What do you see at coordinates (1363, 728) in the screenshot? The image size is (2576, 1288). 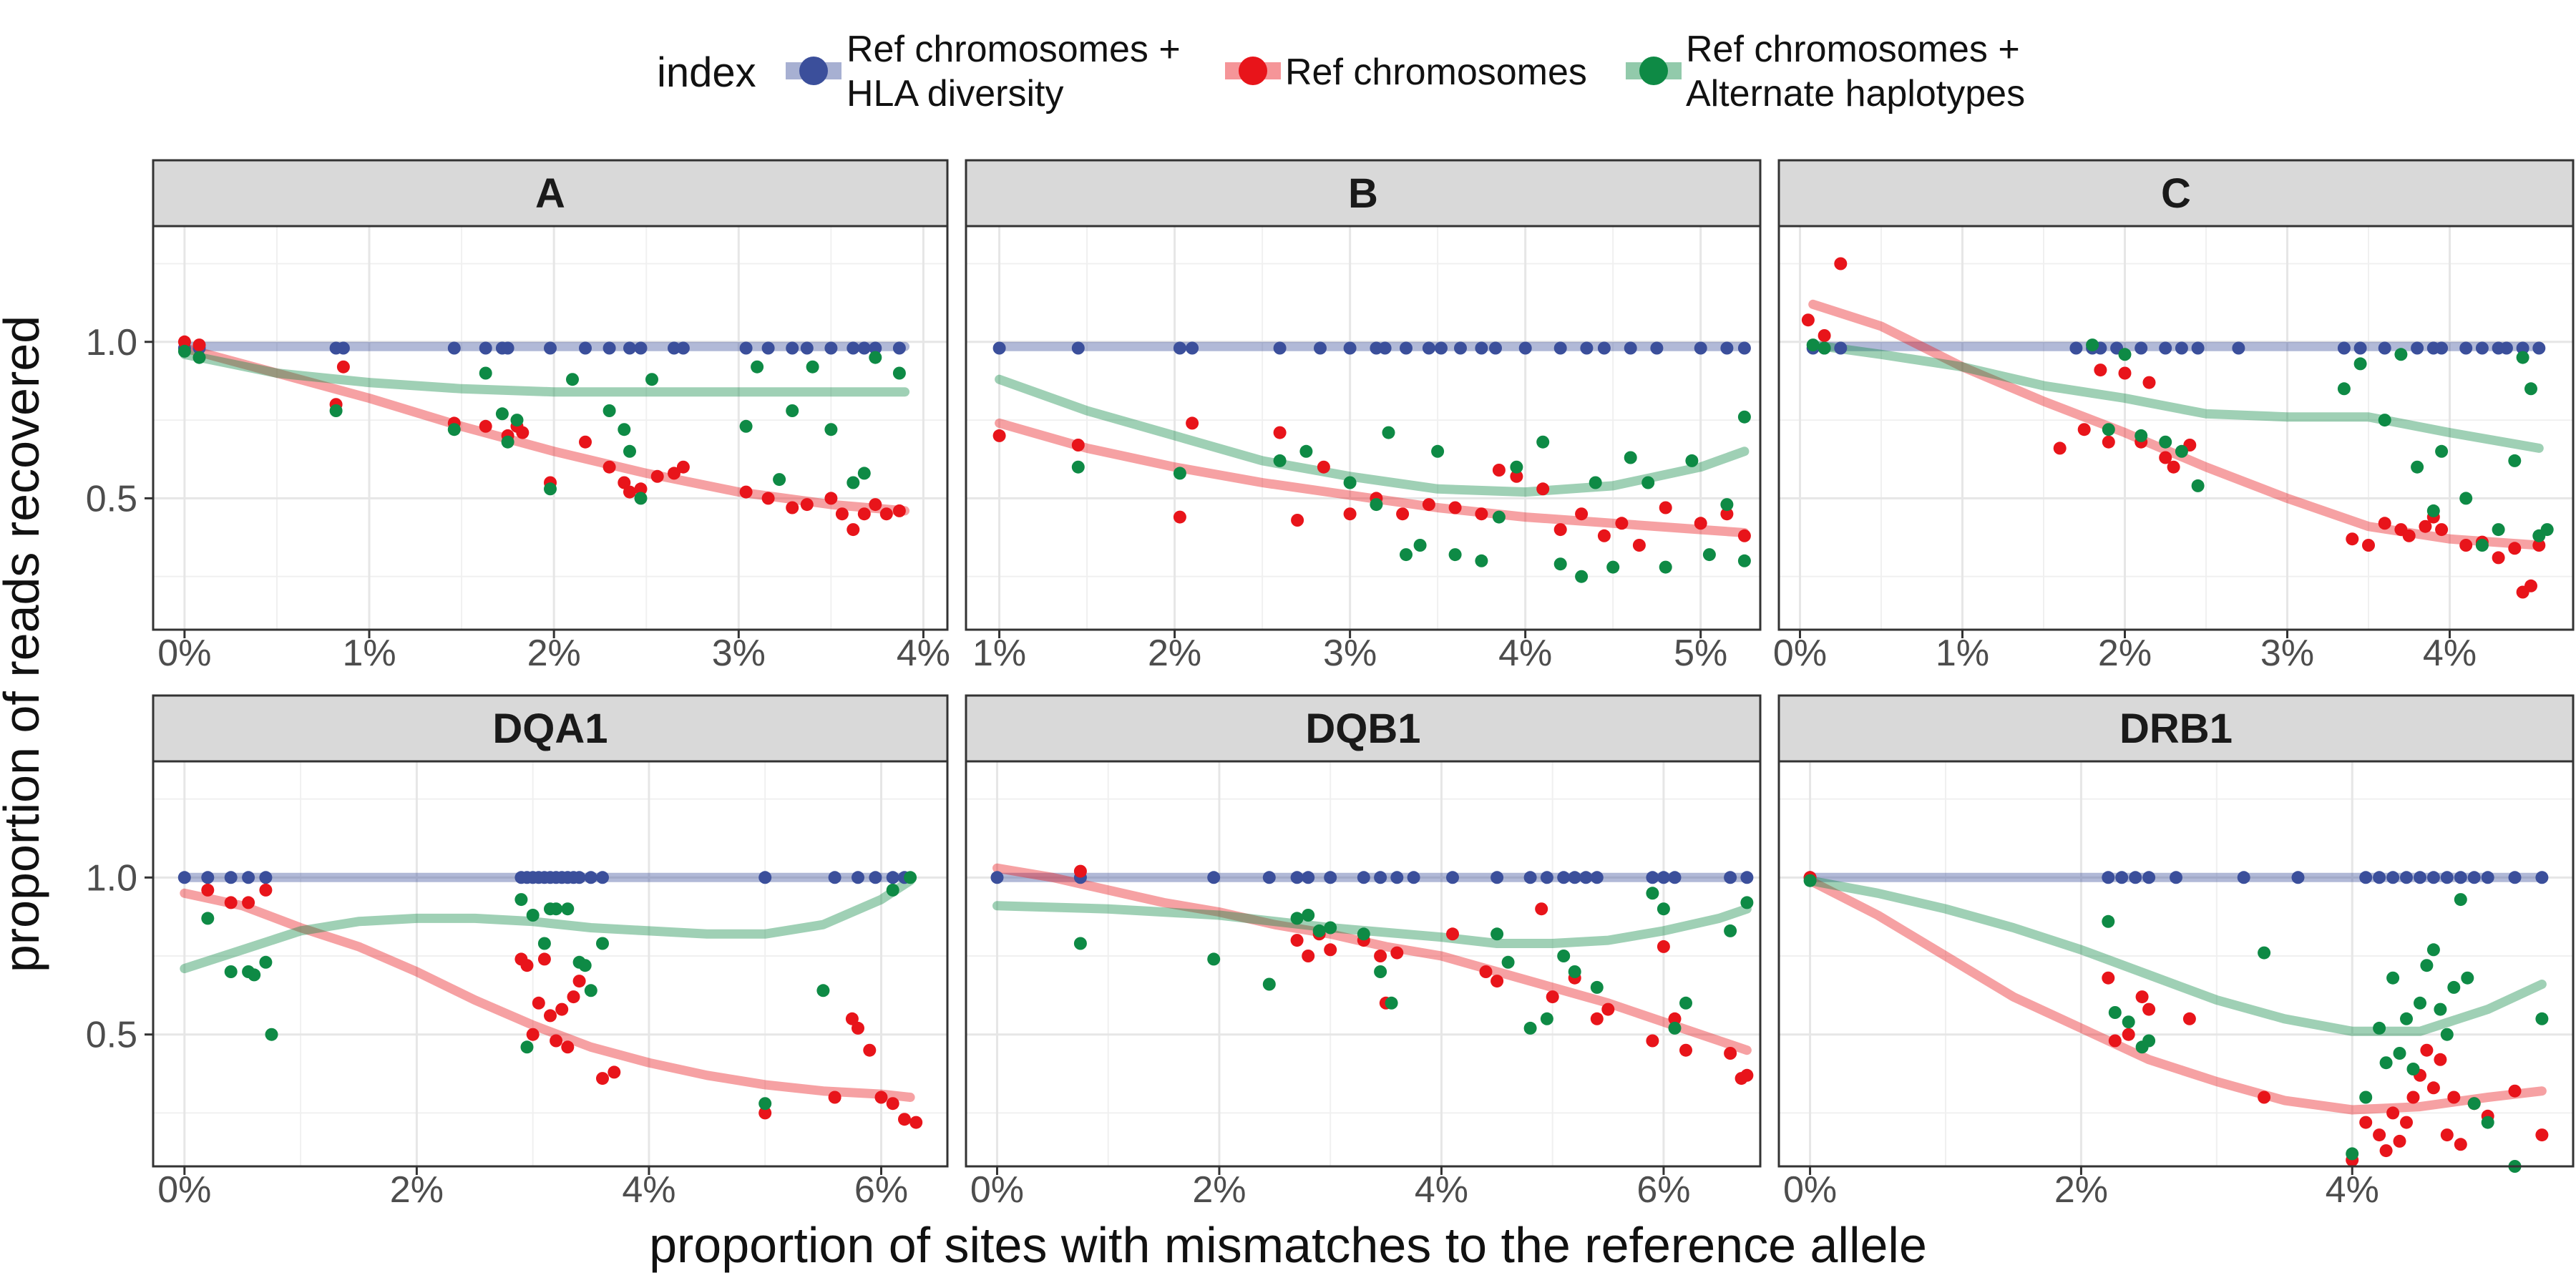 I see `facet-strip-dqb1` at bounding box center [1363, 728].